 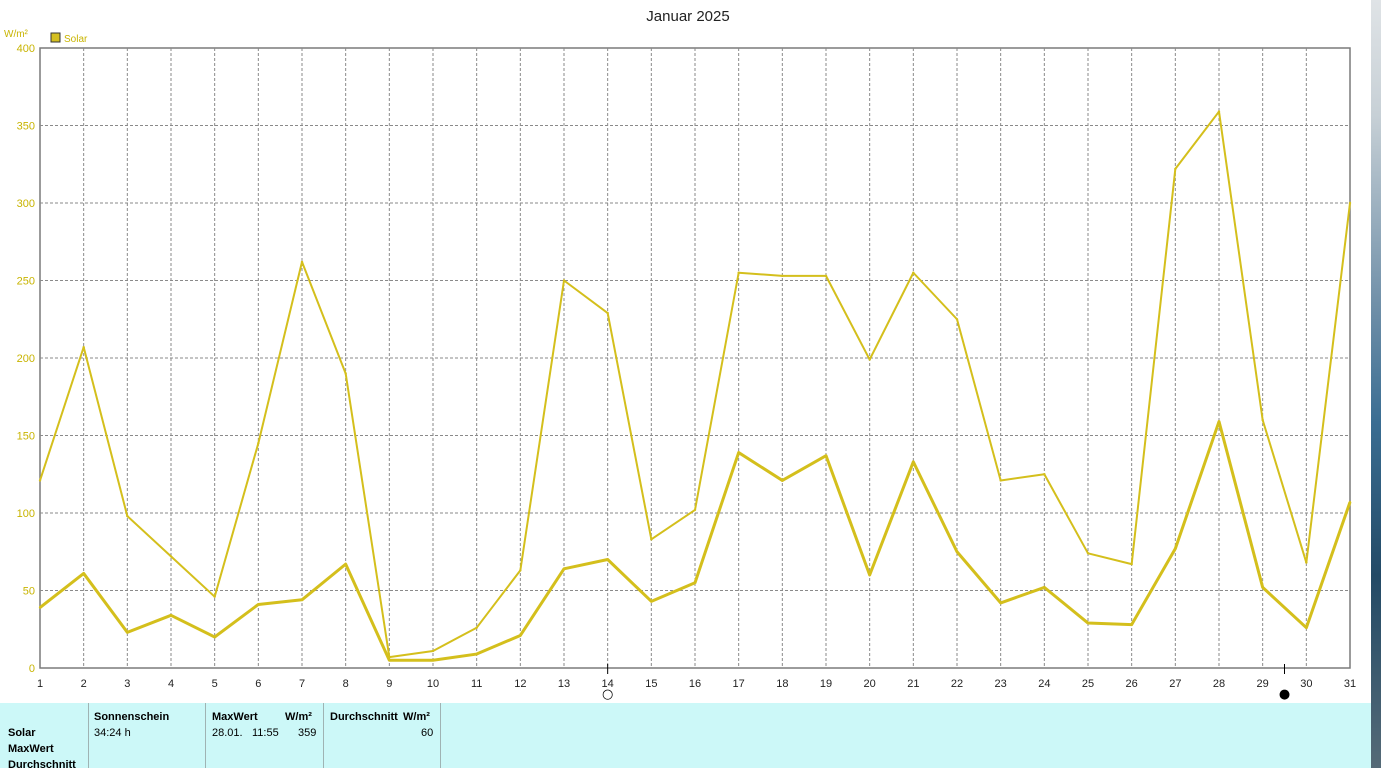 What do you see at coordinates (389, 684) in the screenshot?
I see `x-tick-label: 9` at bounding box center [389, 684].